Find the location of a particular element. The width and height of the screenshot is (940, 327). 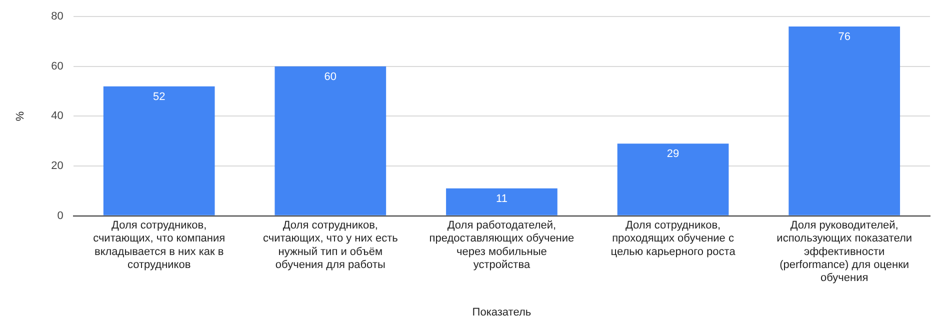

data-label: 60 is located at coordinates (330, 76).